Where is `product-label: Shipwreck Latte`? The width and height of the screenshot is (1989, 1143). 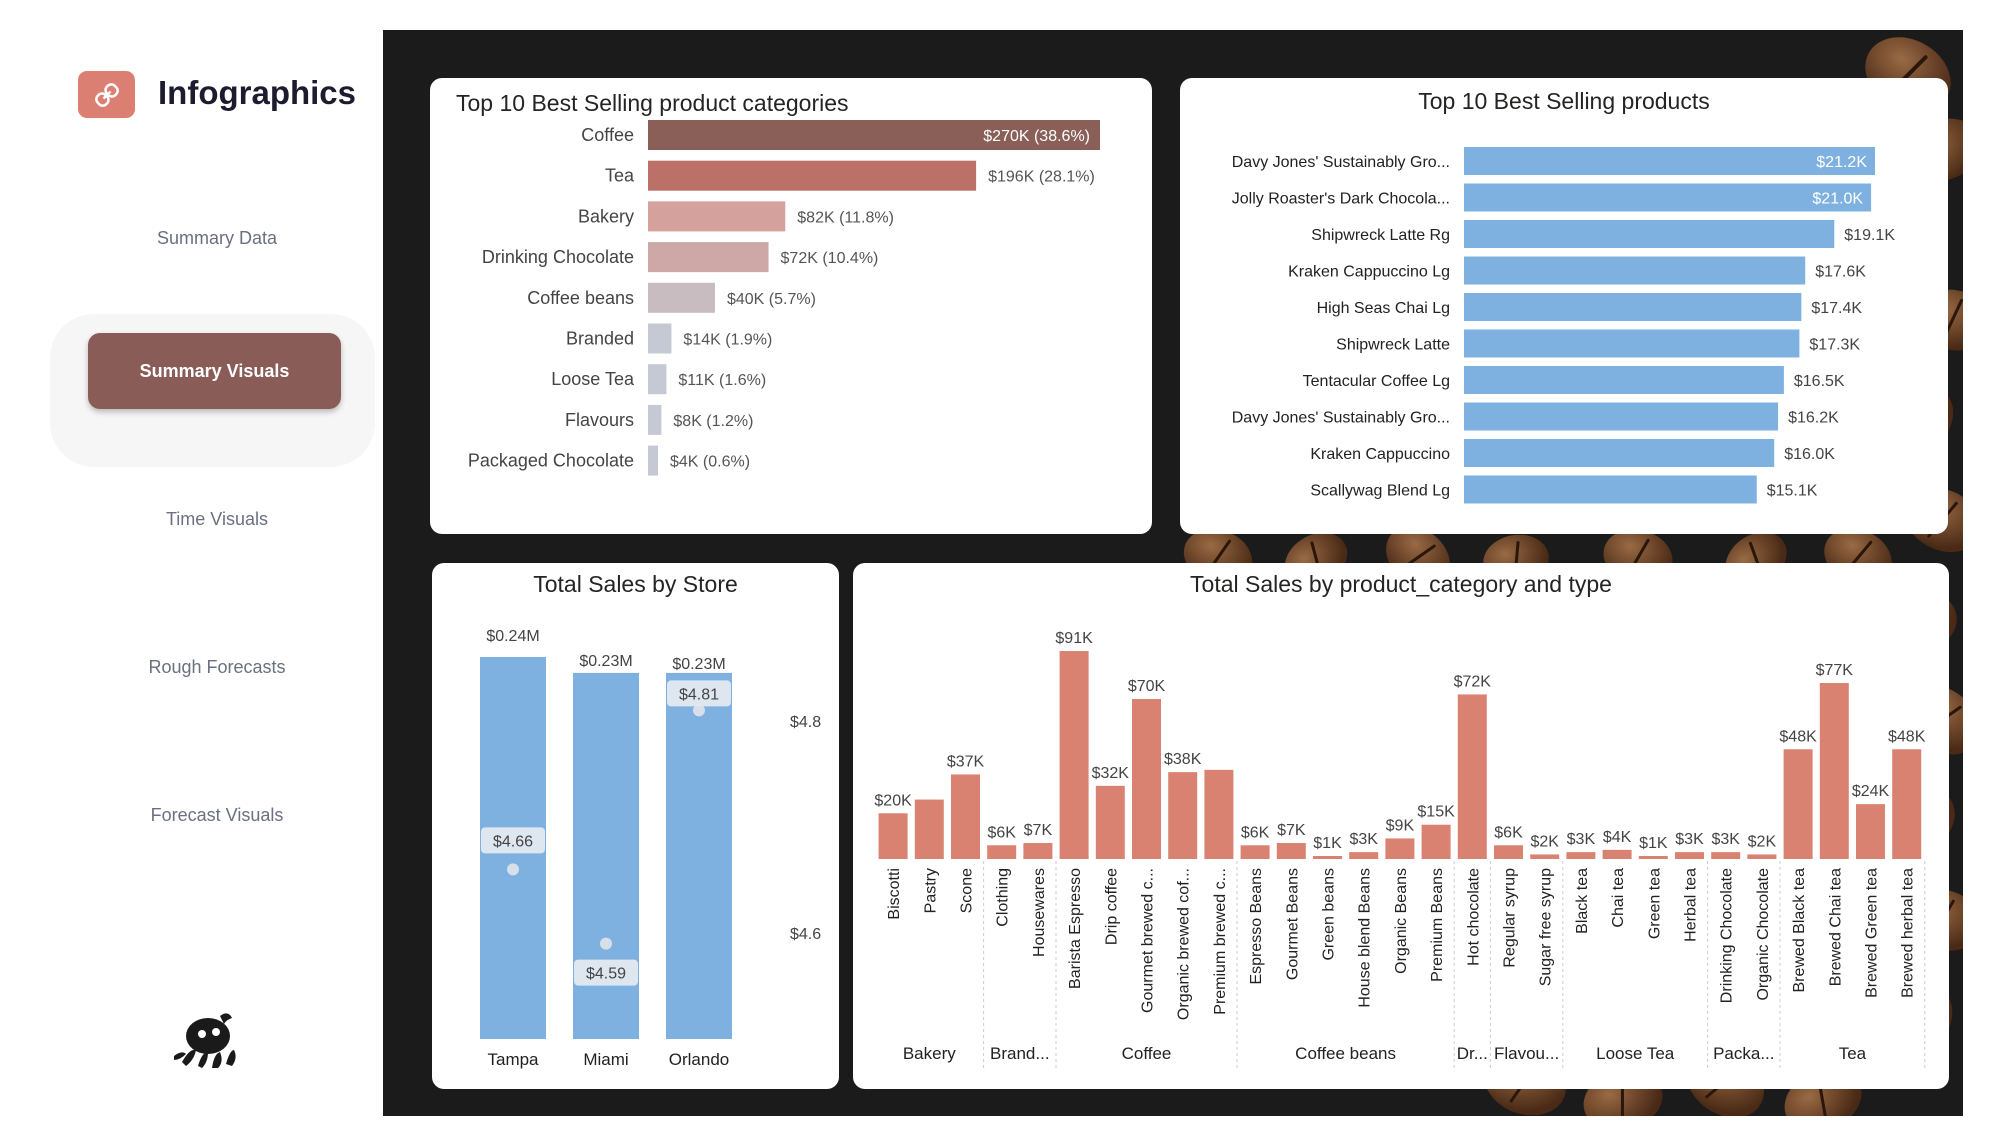
product-label: Shipwreck Latte is located at coordinates (1393, 345).